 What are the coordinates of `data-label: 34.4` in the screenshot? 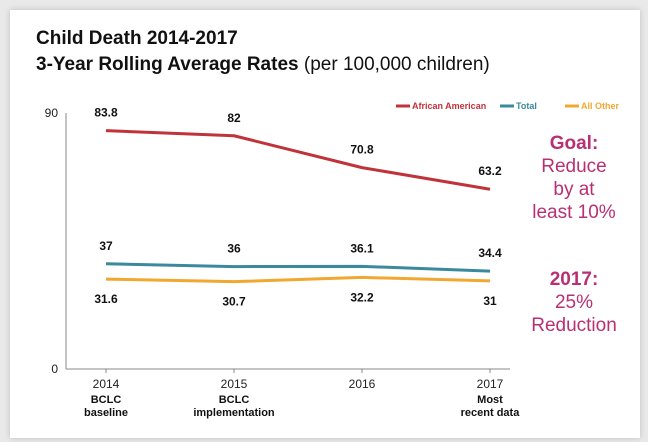 It's located at (490, 253).